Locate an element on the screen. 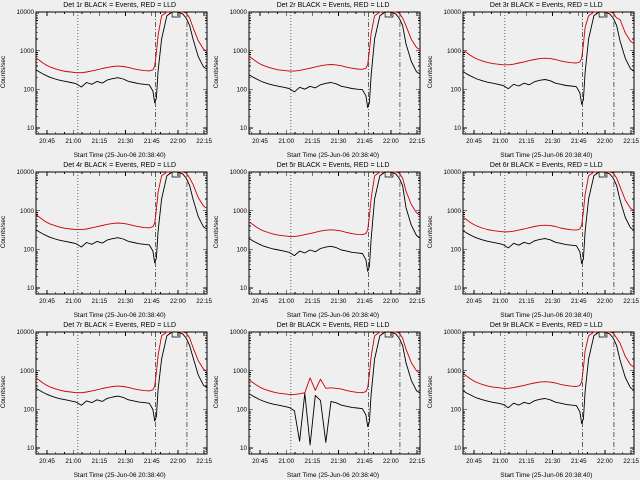 This screenshot has height=480, width=640. panel-title: Det 7r BLACK = Events, RED = LLD is located at coordinates (120, 325).